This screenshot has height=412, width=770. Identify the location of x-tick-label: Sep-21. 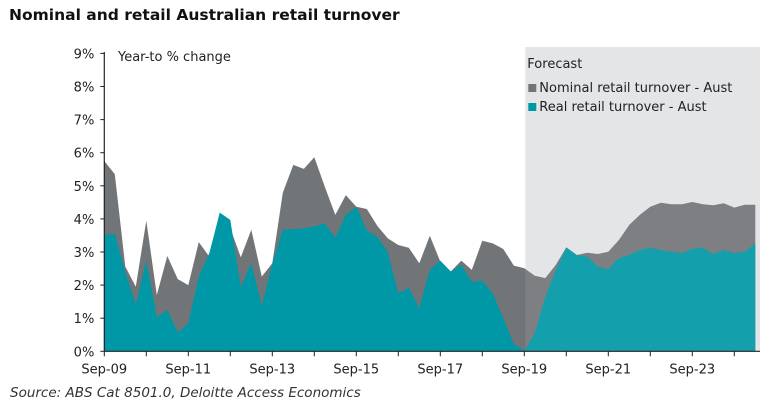
(608, 369).